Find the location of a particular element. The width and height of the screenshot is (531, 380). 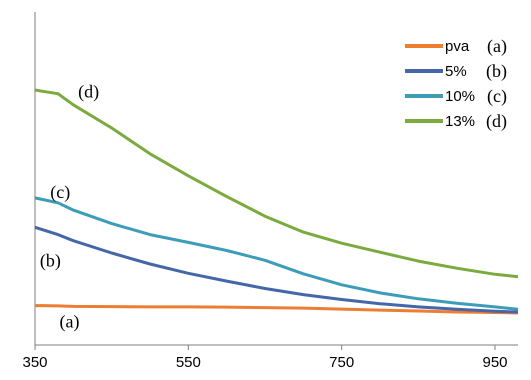

legend-tag: (c) is located at coordinates (497, 96).